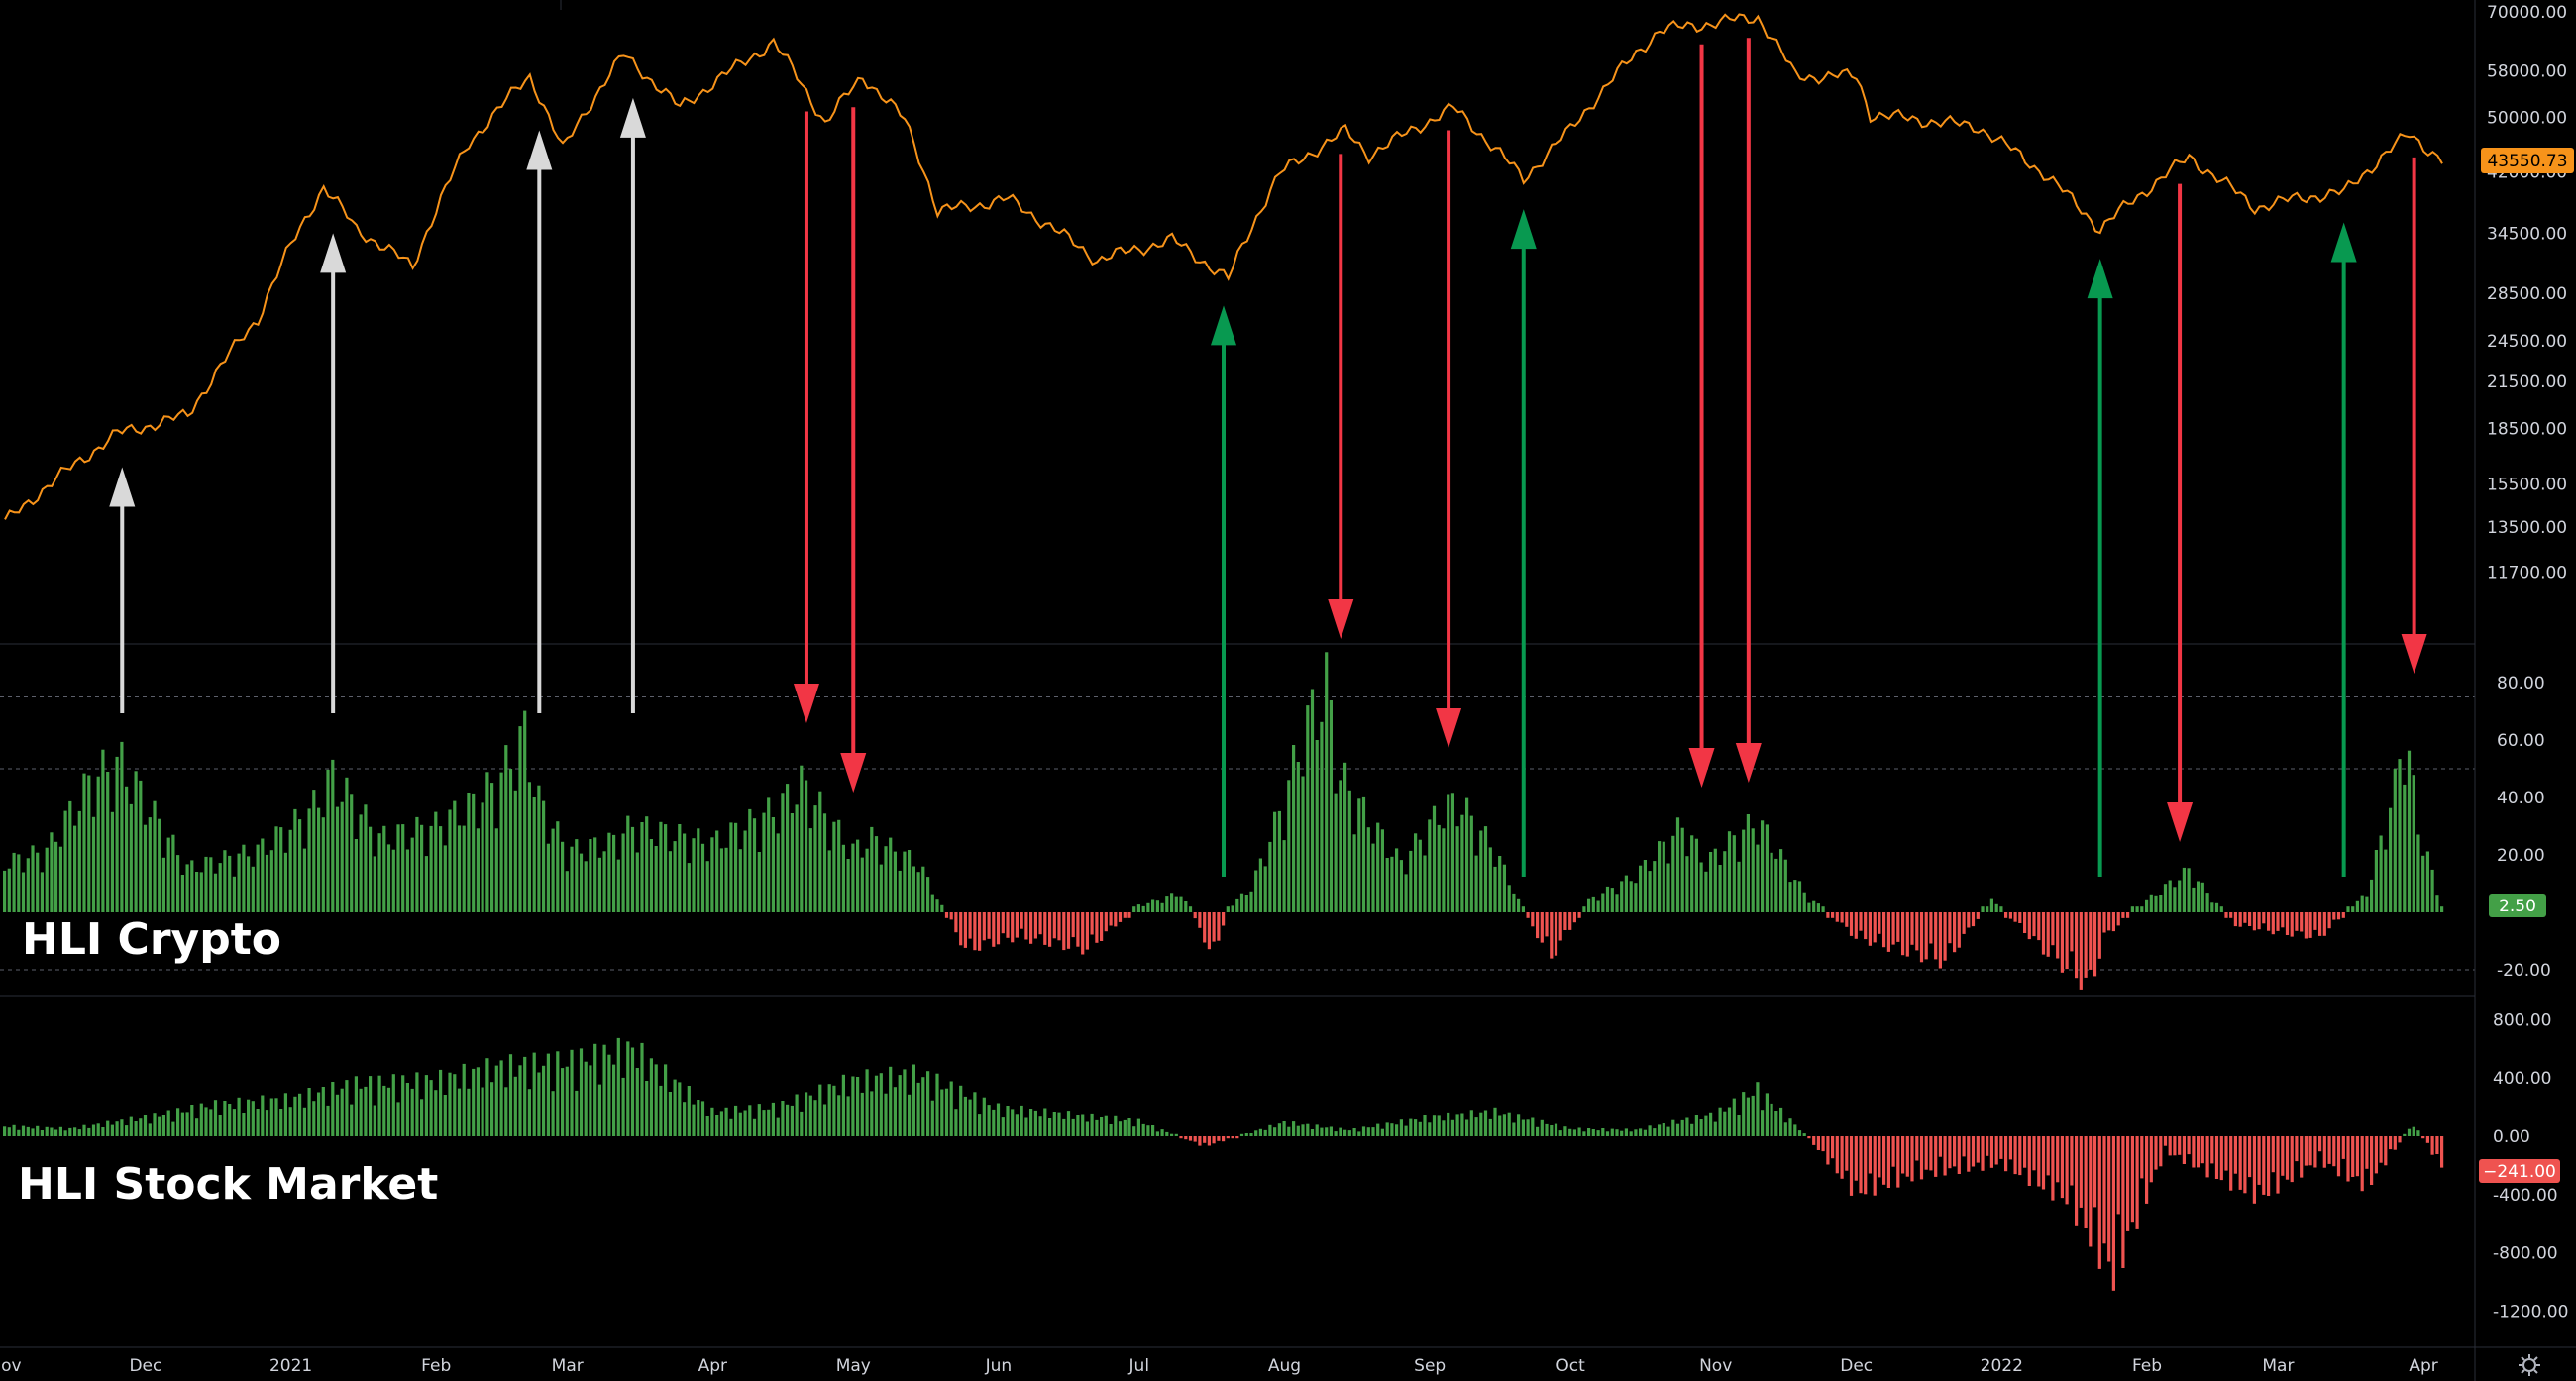  Describe the element at coordinates (1748, 763) in the screenshot. I see `red-down-arrow-head` at that location.